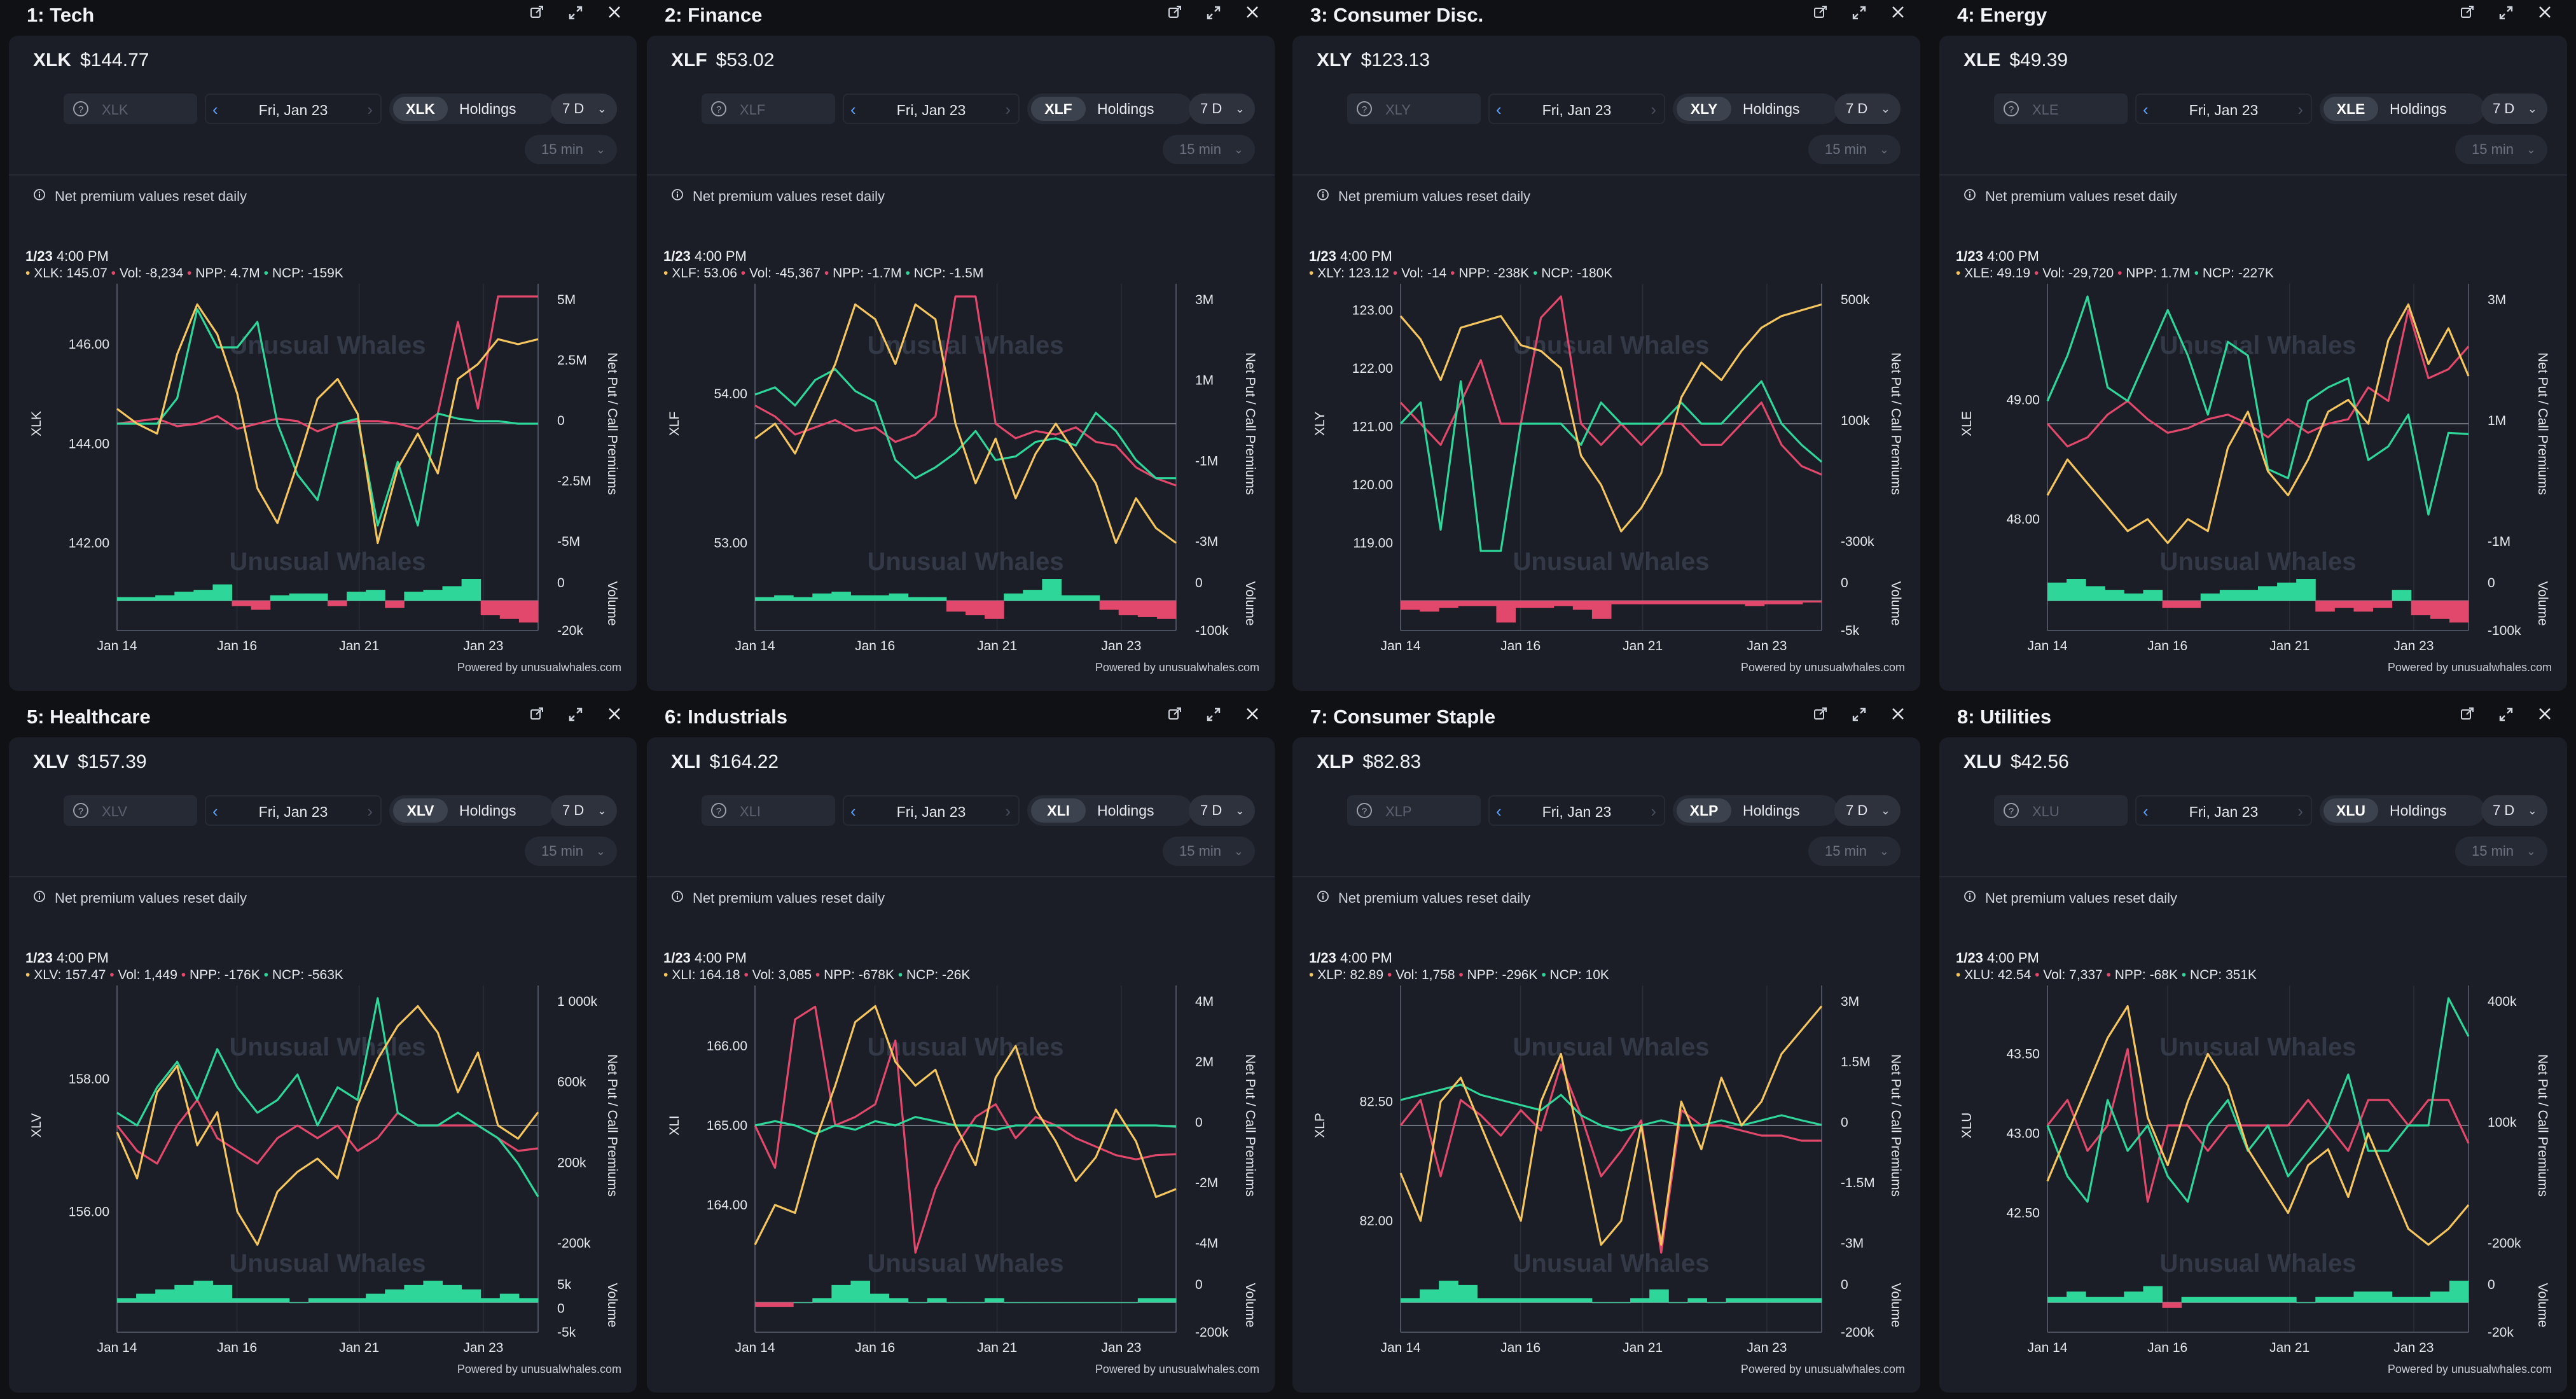 The height and width of the screenshot is (1399, 2576). What do you see at coordinates (130, 810) in the screenshot?
I see `ticker-search-input: ? XLV` at bounding box center [130, 810].